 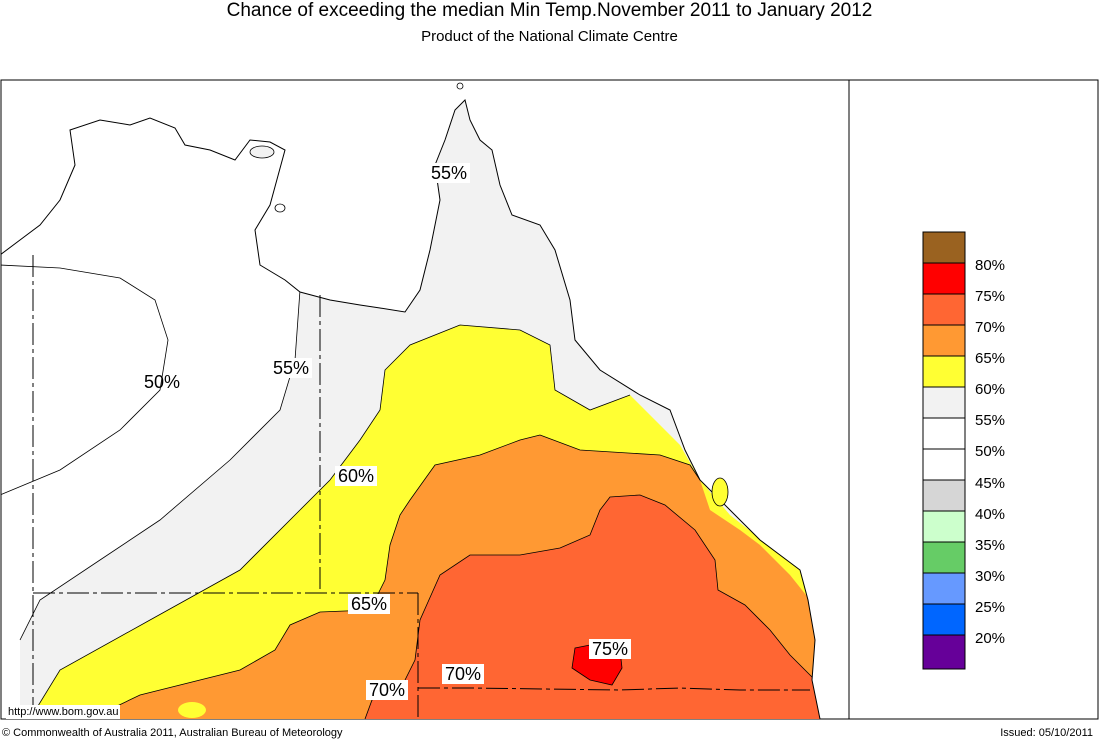 I want to click on legend-label-50: 50%, so click(x=990, y=451).